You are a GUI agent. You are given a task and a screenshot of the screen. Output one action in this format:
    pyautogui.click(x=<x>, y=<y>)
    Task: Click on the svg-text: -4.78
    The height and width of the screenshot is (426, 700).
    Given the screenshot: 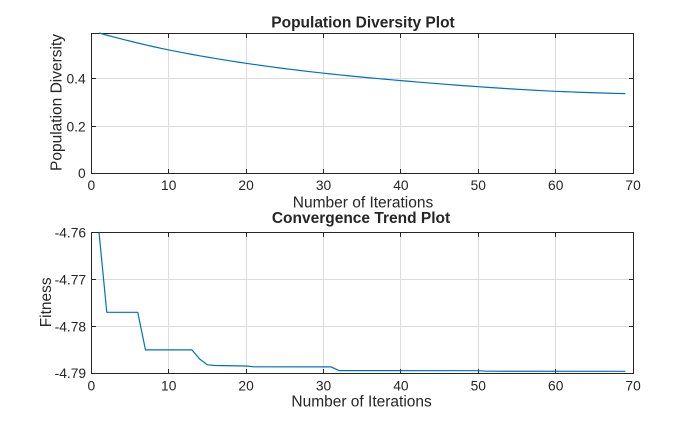 What is the action you would take?
    pyautogui.click(x=71, y=326)
    